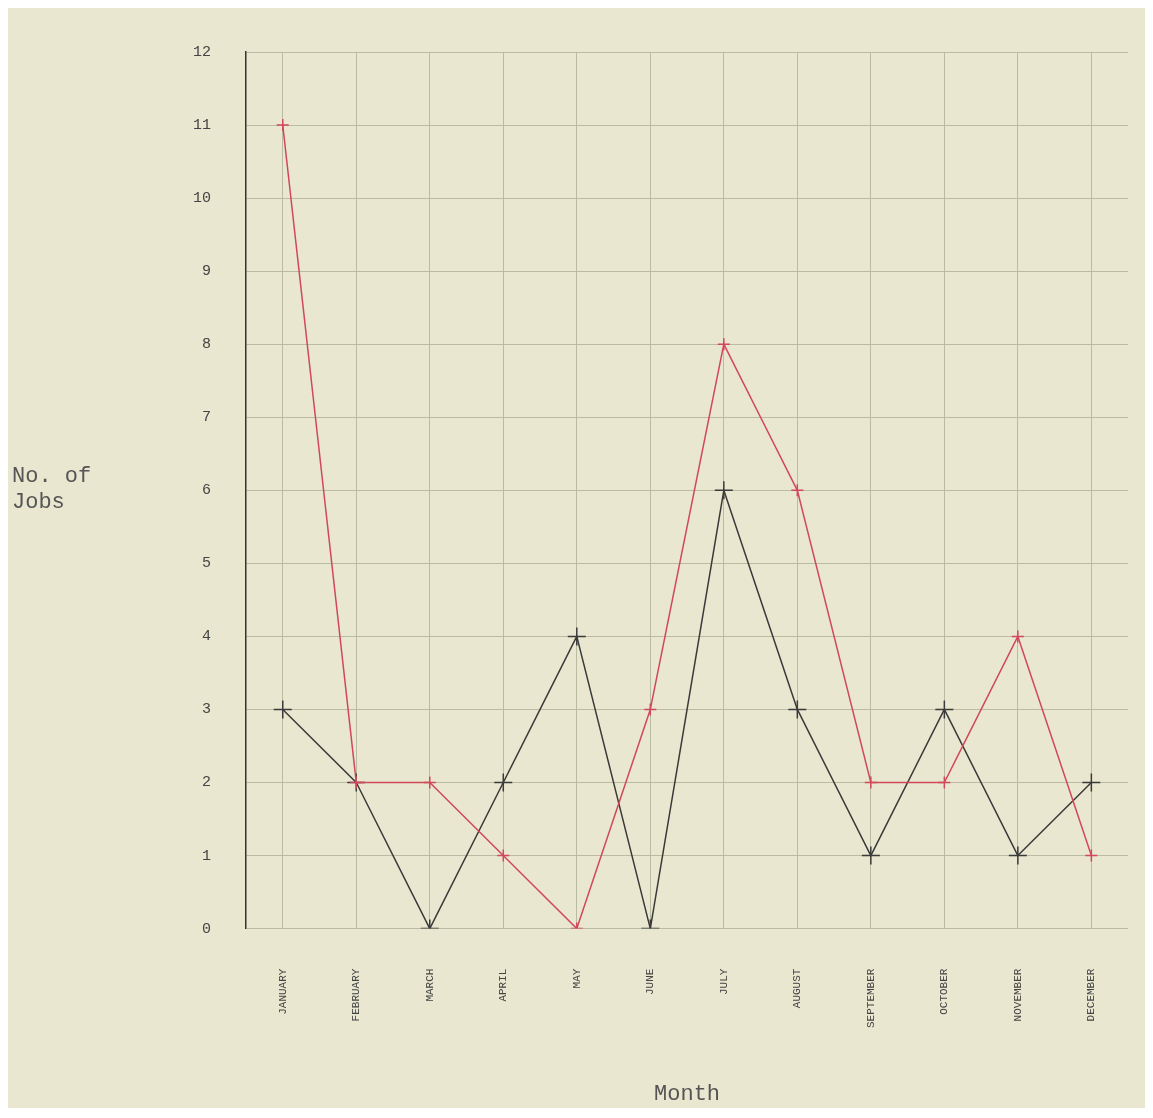 Image resolution: width=1153 pixels, height=1118 pixels. I want to click on y-tick-label: 11, so click(201, 126).